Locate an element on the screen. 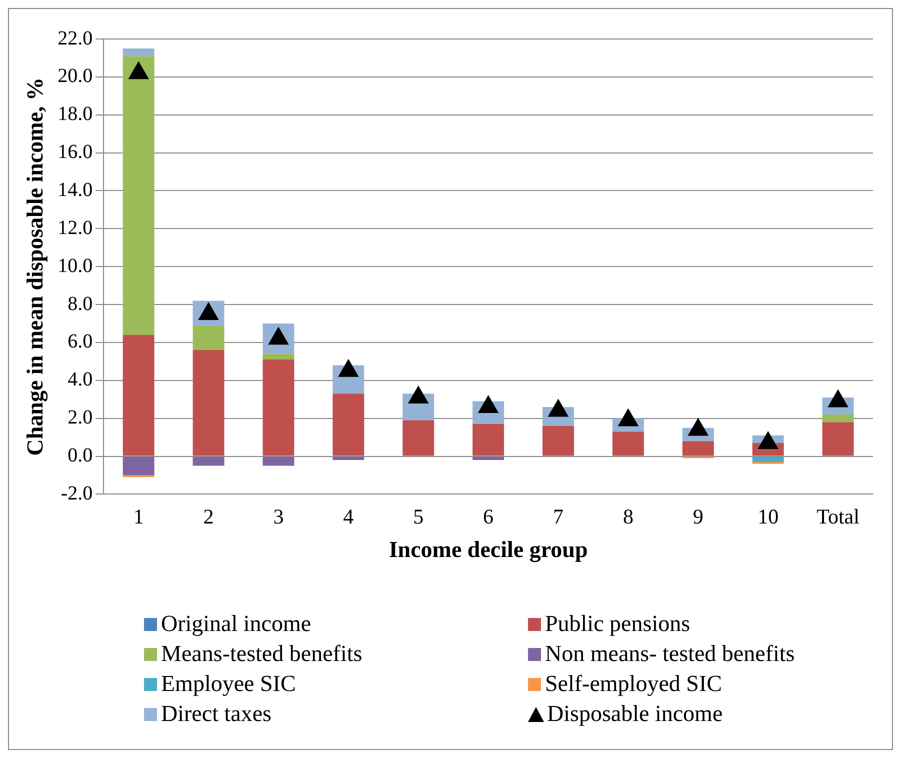  y-axis-title: Change in mean disposable income, % is located at coordinates (35, 266).